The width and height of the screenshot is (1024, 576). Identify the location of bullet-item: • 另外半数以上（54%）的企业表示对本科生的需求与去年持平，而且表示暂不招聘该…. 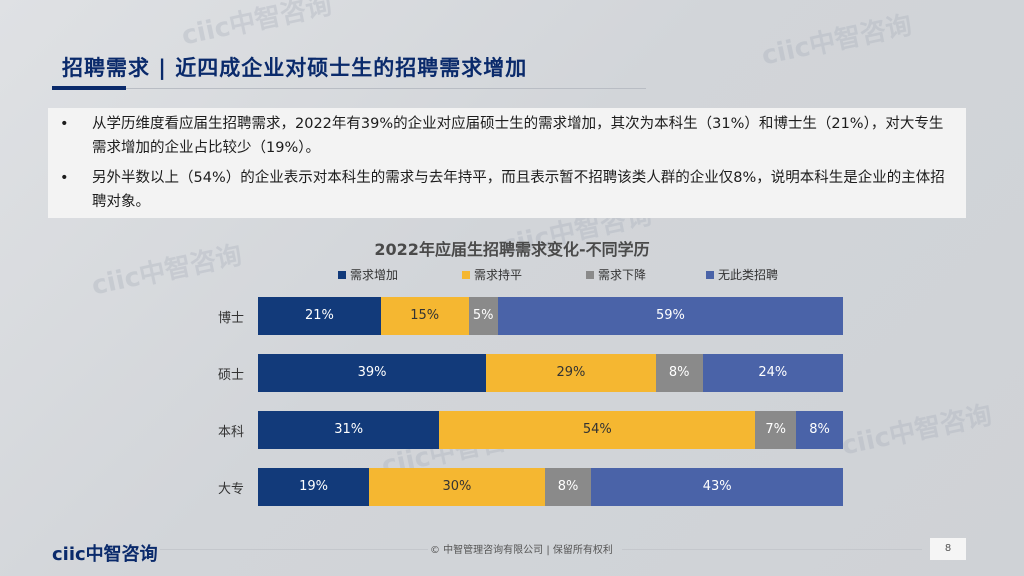
(507, 190).